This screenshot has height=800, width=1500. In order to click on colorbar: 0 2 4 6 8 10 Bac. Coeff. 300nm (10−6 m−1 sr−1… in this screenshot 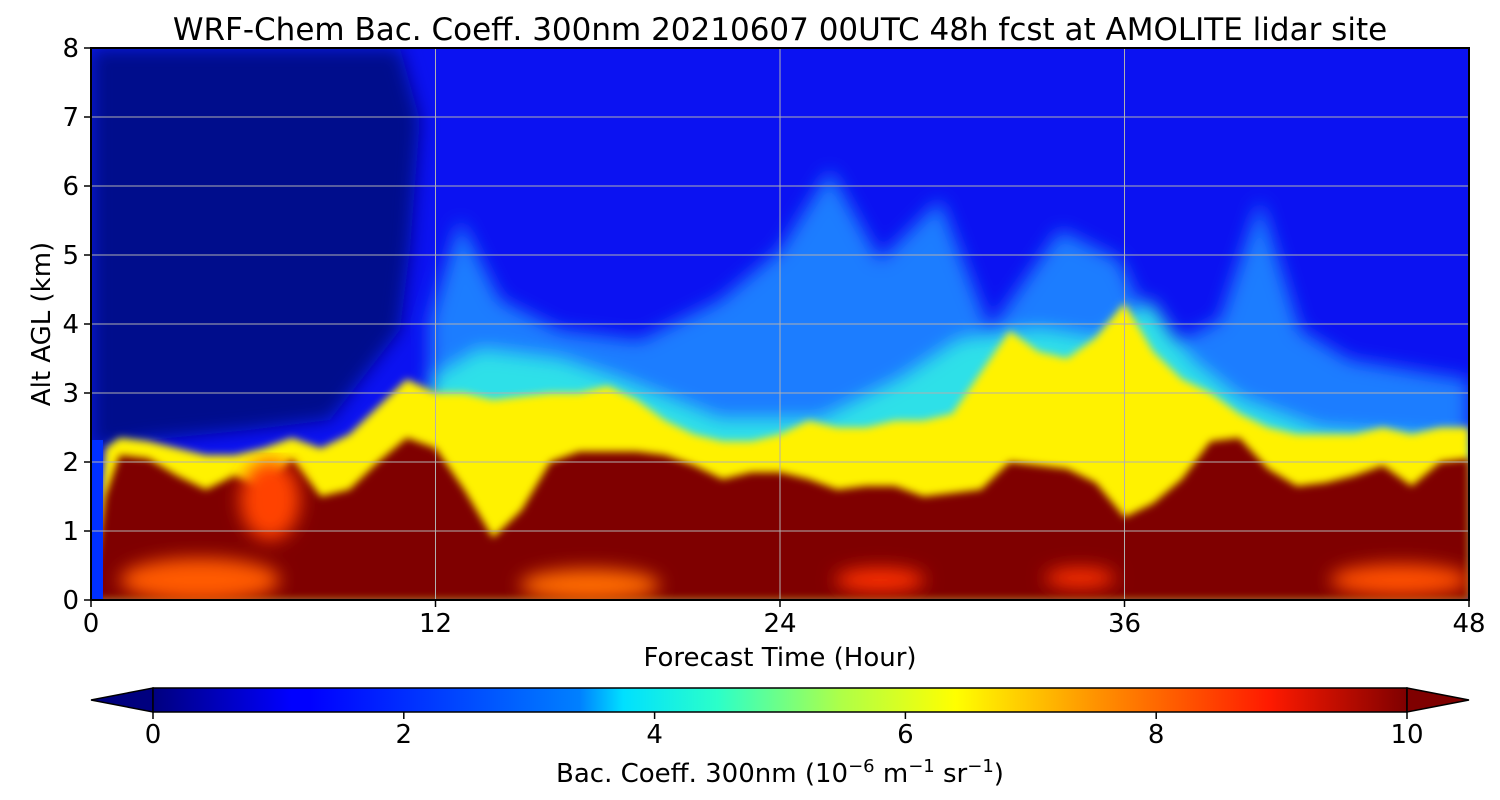, I will do `click(780, 738)`.